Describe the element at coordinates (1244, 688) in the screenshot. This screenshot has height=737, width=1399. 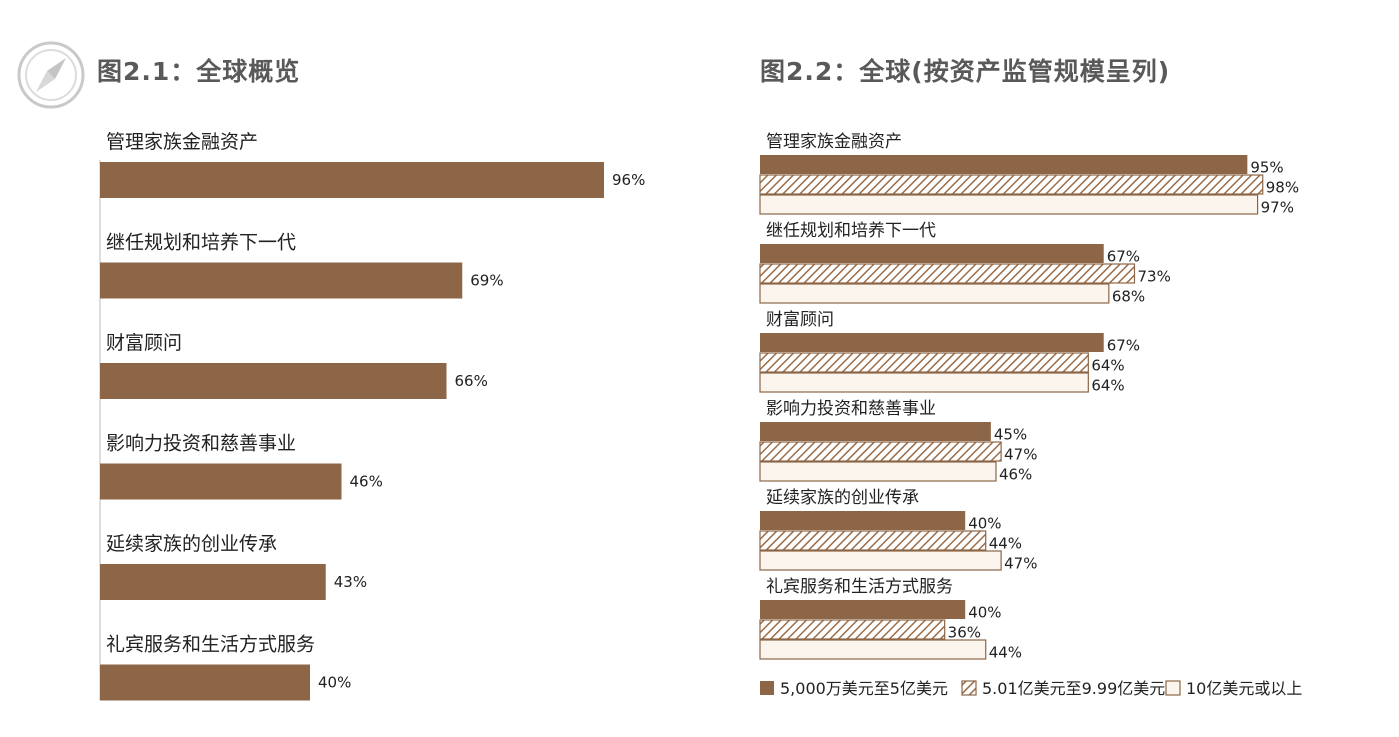
I see `legend-label: 10亿美元或以上` at that location.